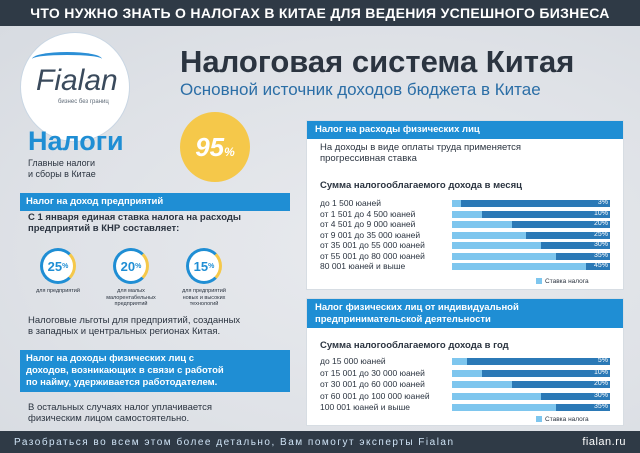  Describe the element at coordinates (55, 266) in the screenshot. I see `corp-rate-value-1: 25` at that location.